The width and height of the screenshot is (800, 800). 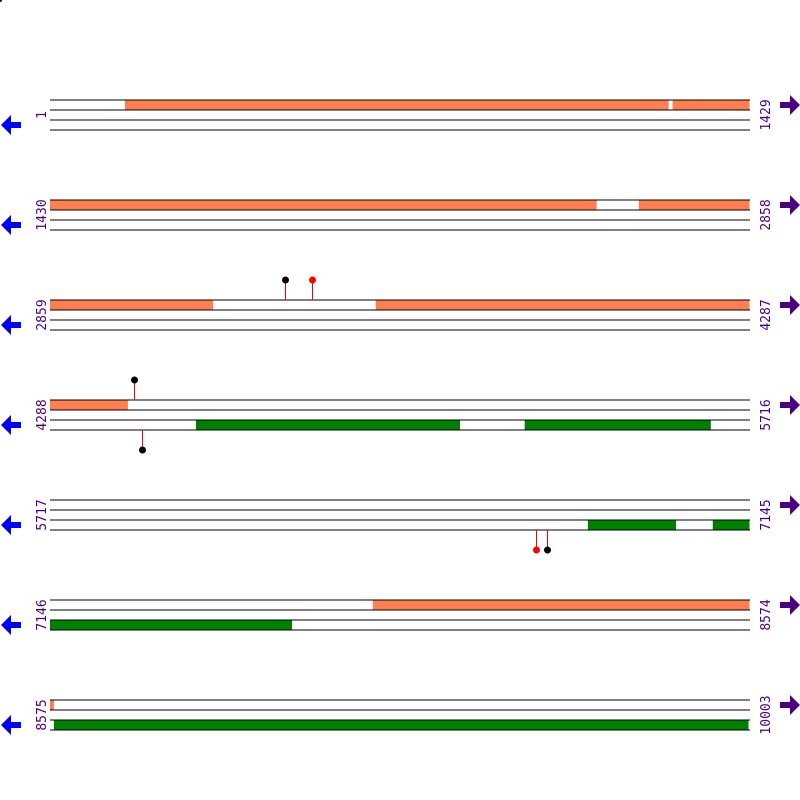 I want to click on map-row: 8575 10003, so click(x=400, y=715).